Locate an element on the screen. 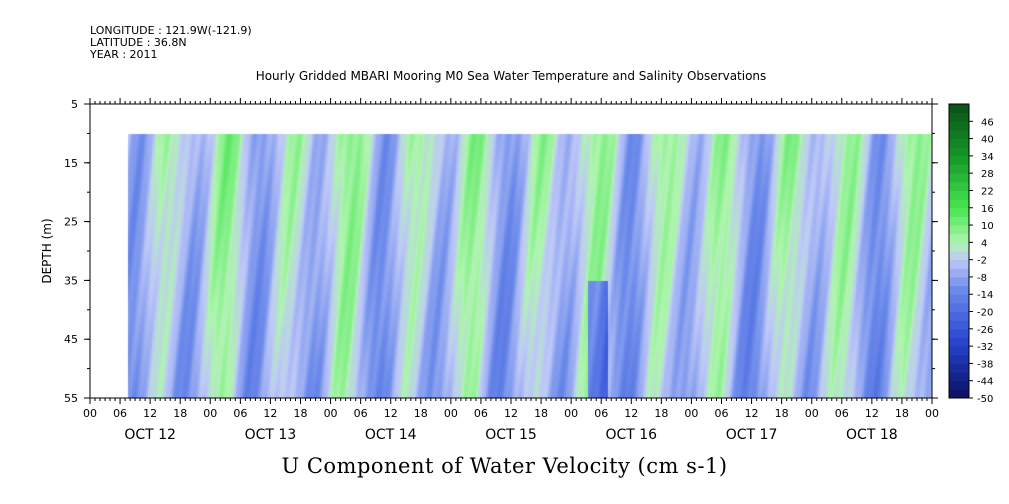  y-axis-title: DEPTH (m) is located at coordinates (47, 250).